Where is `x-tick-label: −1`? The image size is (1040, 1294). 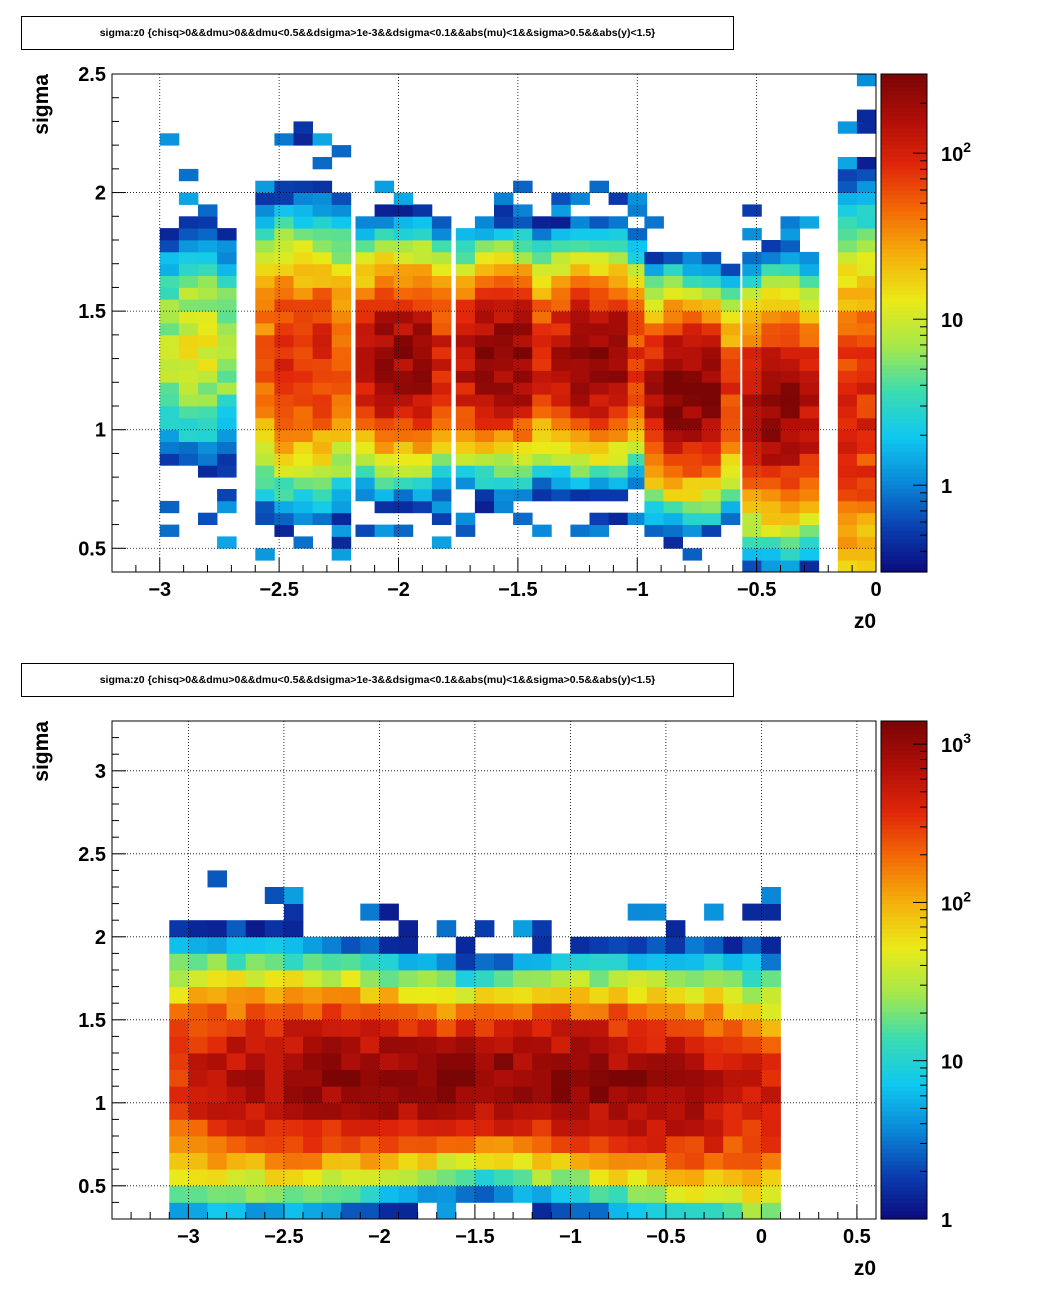 x-tick-label: −1 is located at coordinates (570, 1237).